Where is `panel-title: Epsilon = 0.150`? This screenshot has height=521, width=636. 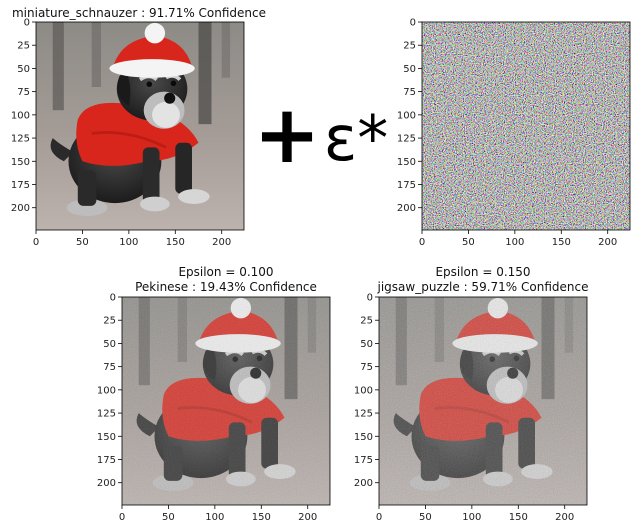
panel-title: Epsilon = 0.150 is located at coordinates (482, 272).